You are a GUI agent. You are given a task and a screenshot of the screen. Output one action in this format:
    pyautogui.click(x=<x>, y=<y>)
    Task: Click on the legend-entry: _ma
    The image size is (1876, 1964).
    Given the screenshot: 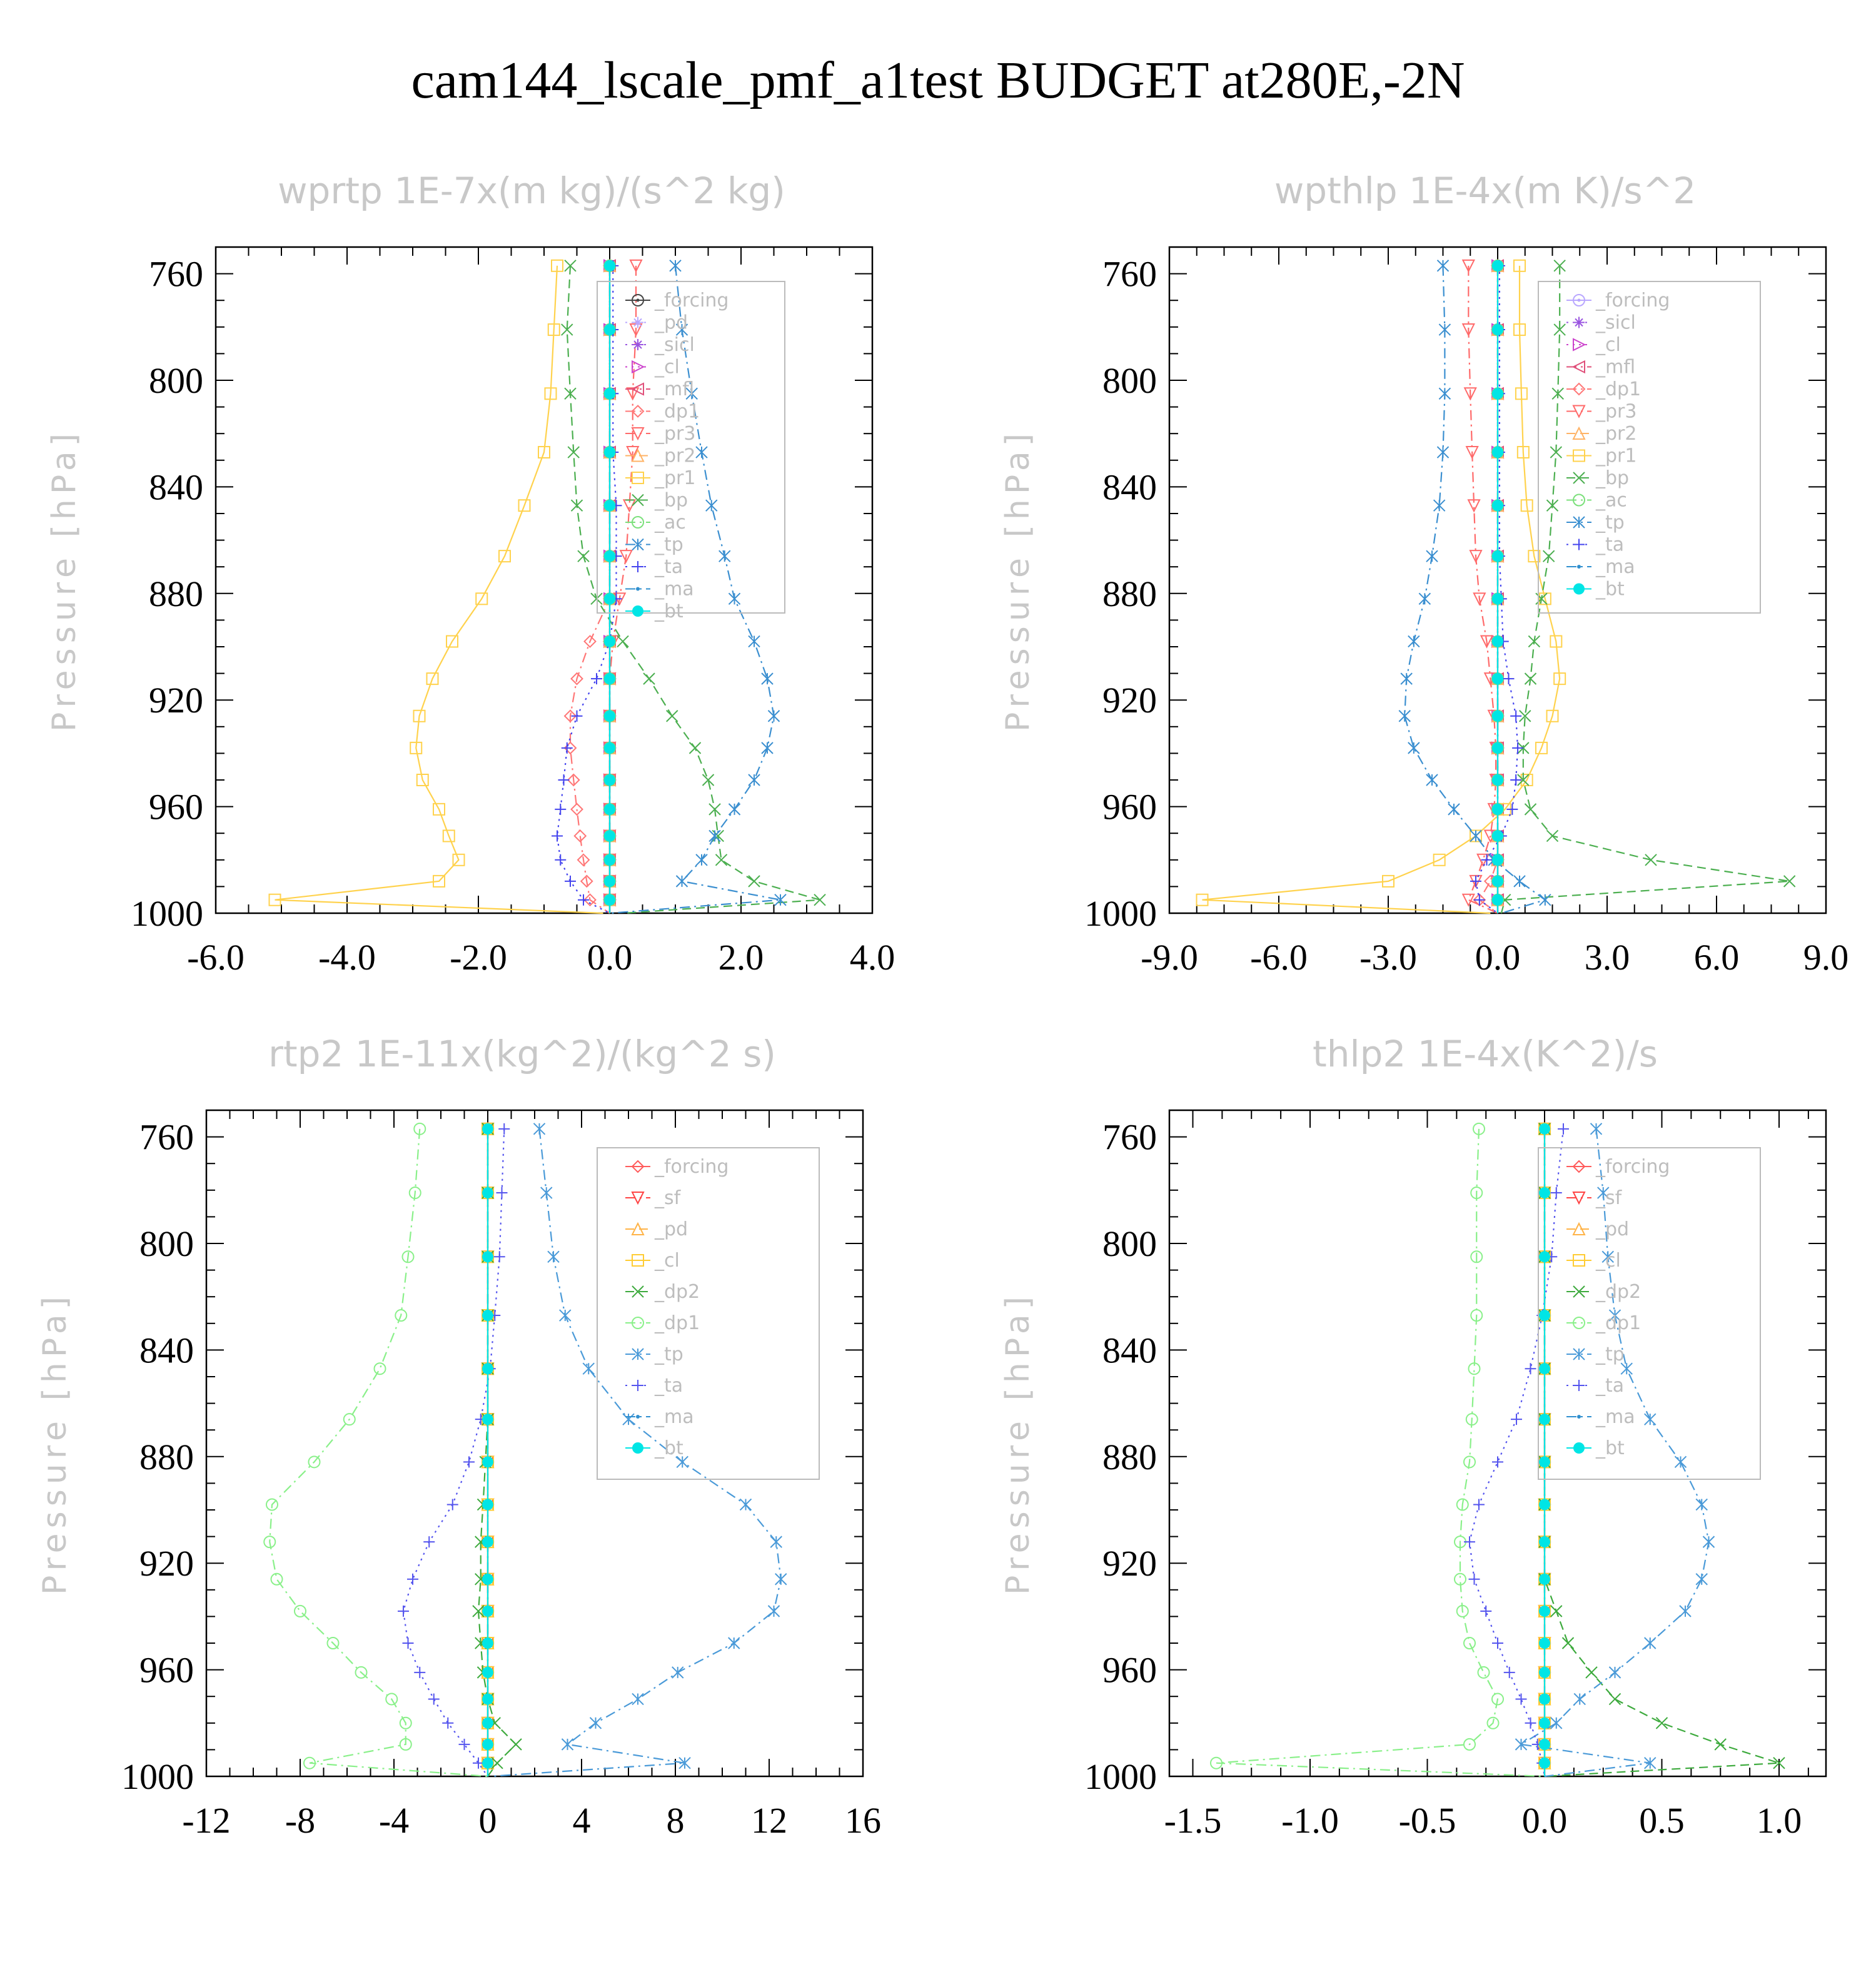 What is the action you would take?
    pyautogui.click(x=1600, y=1417)
    